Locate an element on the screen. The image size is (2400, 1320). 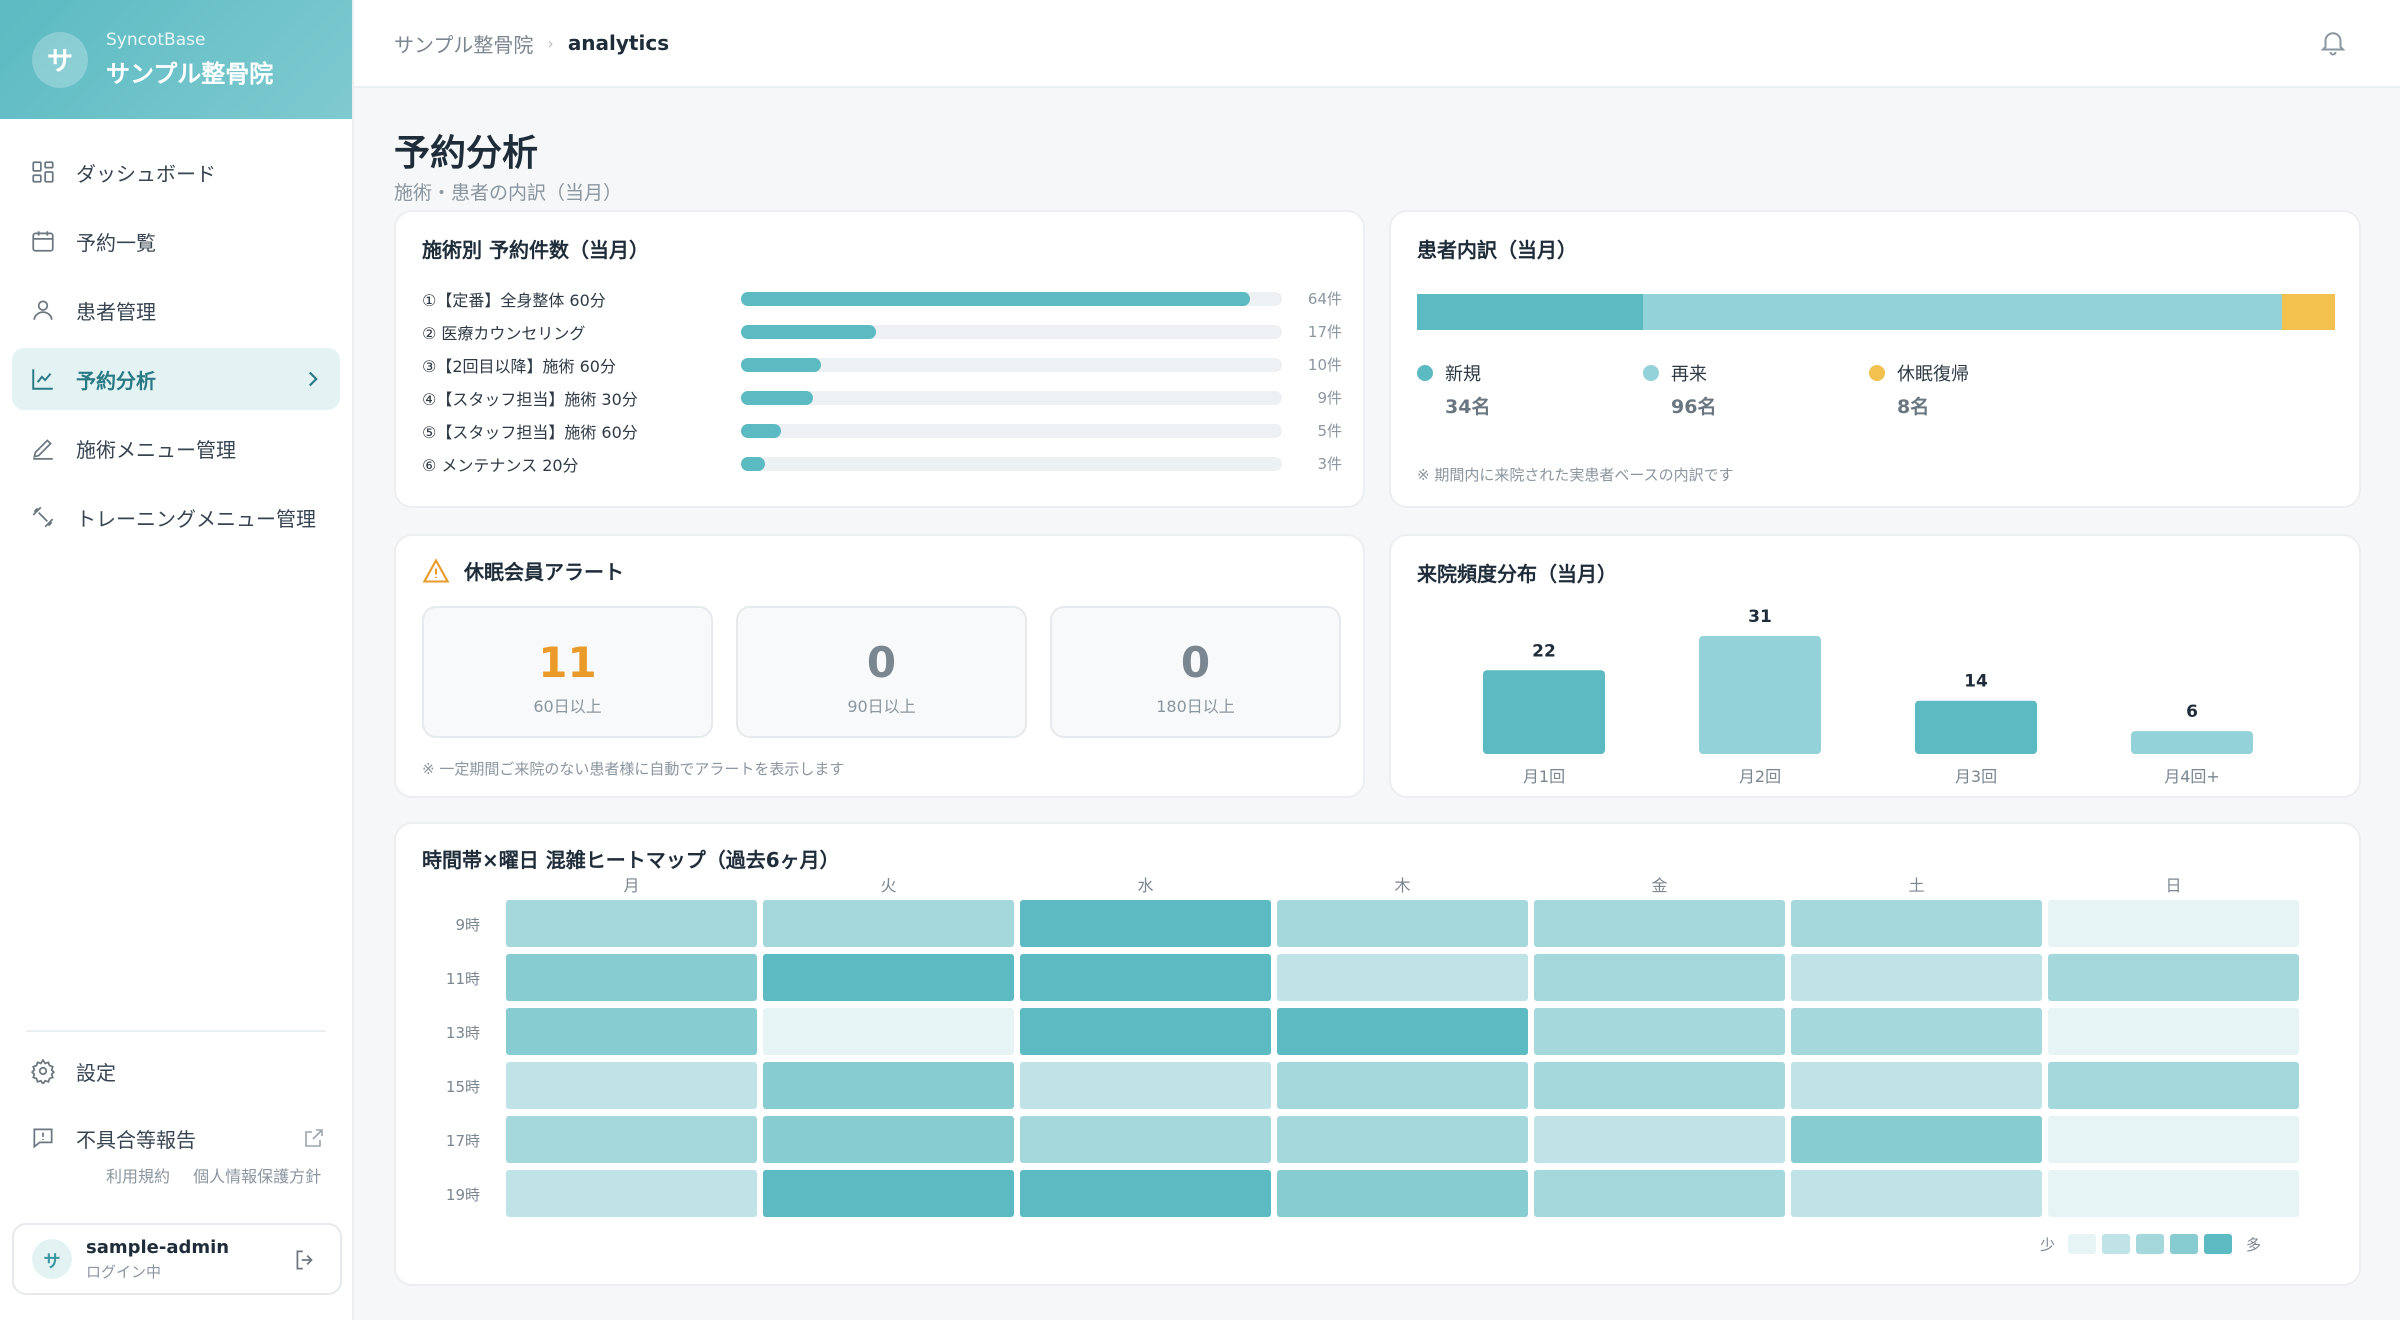
sidebar-item-label: 施術メニュー管理 is located at coordinates (156, 449).